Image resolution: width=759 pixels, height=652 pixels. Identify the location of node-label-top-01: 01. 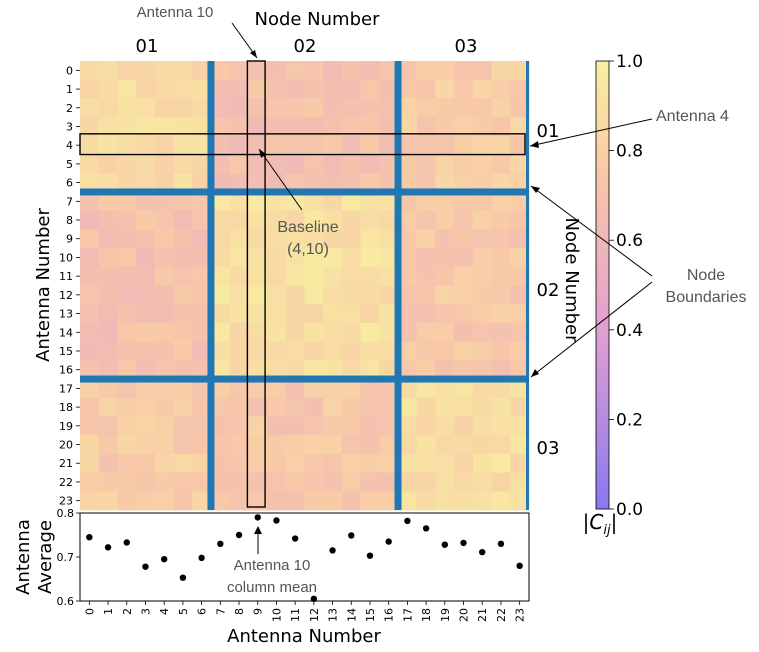
(147, 46).